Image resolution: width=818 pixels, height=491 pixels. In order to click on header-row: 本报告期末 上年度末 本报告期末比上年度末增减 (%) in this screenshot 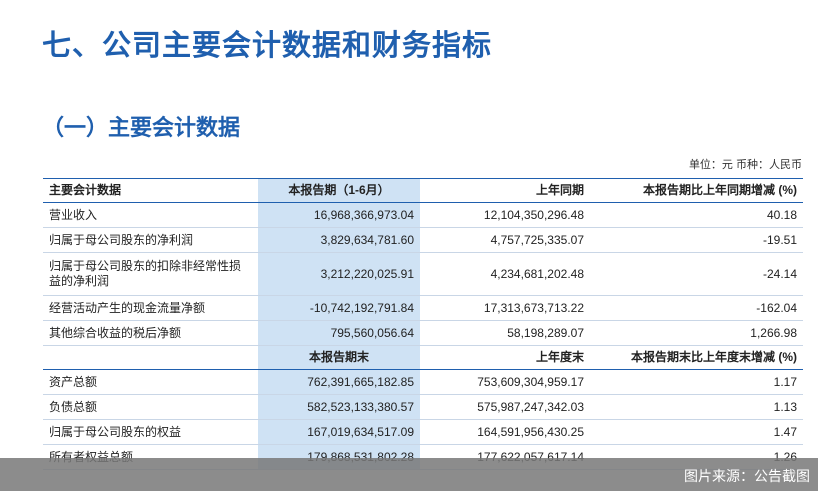, I will do `click(423, 357)`.